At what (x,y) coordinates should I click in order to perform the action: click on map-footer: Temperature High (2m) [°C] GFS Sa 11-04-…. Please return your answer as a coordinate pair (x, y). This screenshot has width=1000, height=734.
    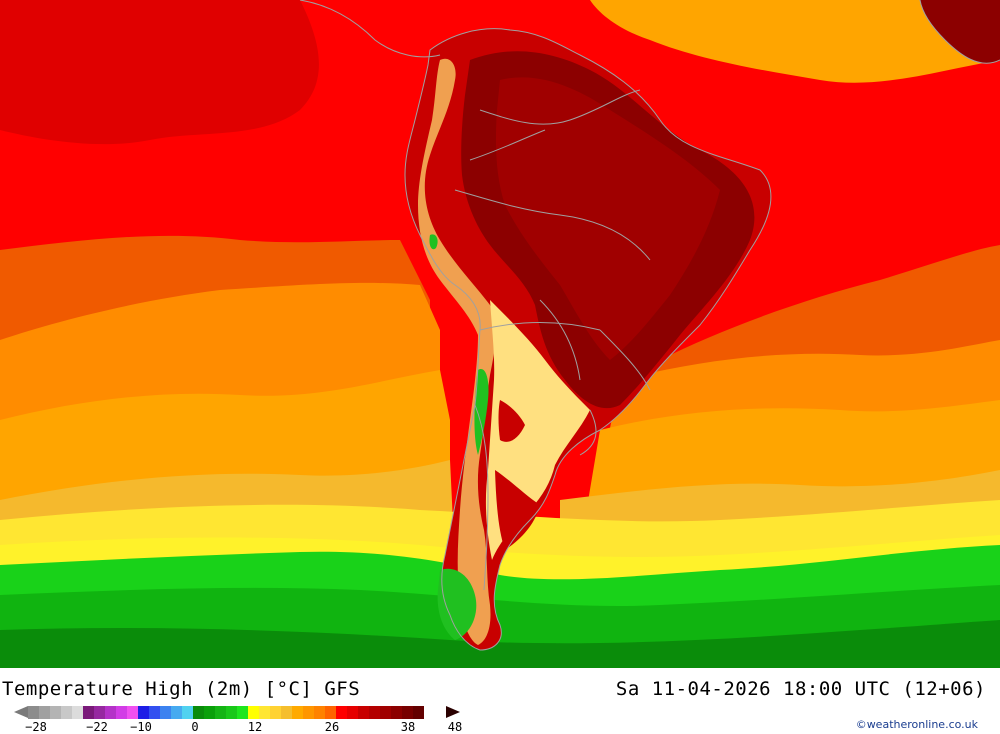
    Looking at the image, I should click on (500, 701).